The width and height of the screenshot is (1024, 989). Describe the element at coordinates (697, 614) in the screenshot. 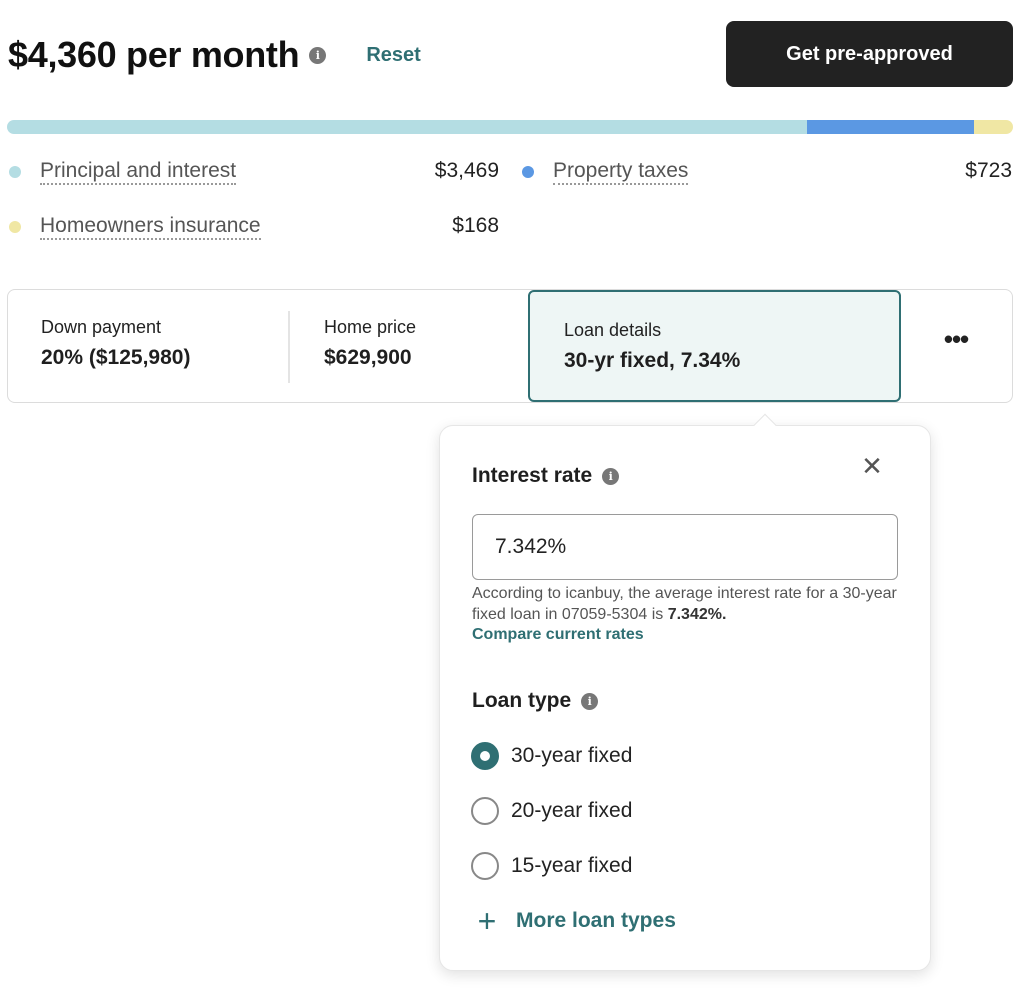

I see `helper-rate: 7.342%.` at that location.